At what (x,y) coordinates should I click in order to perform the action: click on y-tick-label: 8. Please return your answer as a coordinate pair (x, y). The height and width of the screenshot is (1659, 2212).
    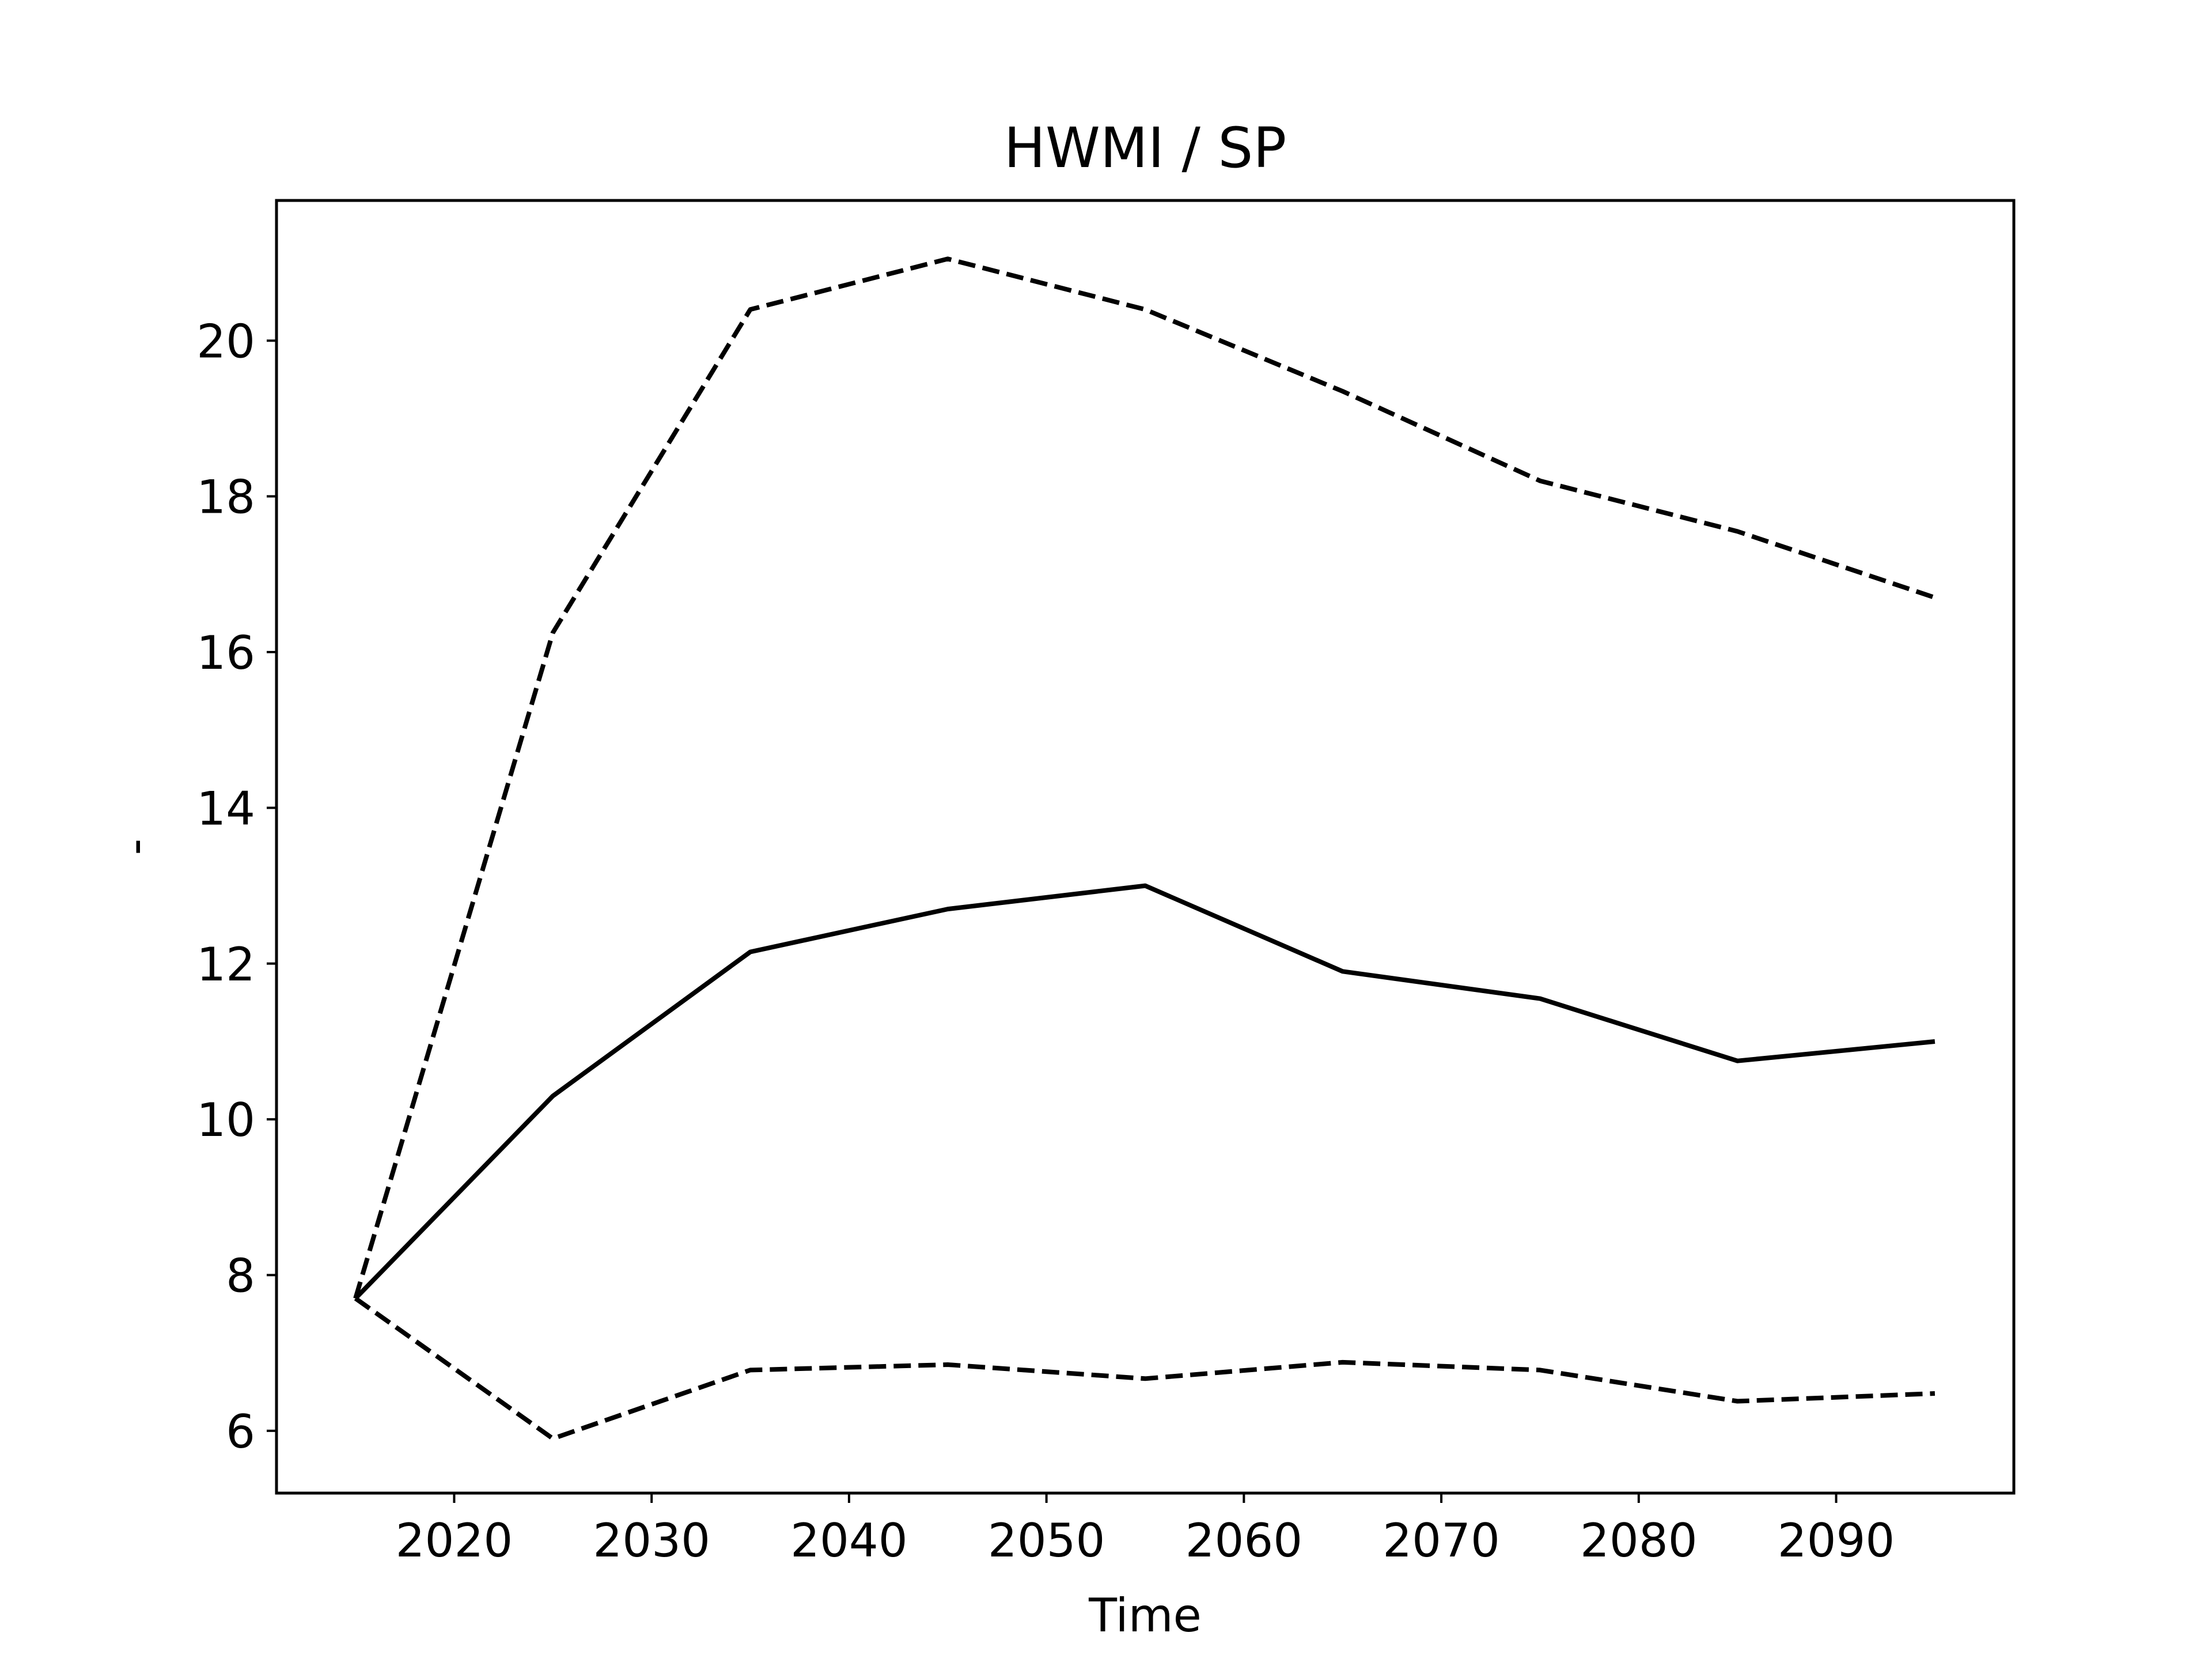
    Looking at the image, I should click on (240, 1275).